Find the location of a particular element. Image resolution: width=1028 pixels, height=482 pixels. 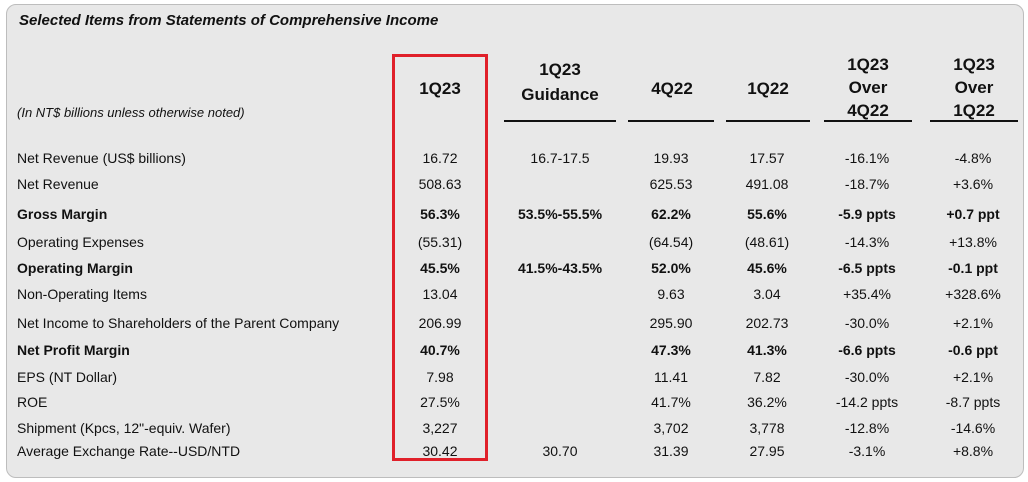

table-cell: +0.7 ppt is located at coordinates (973, 214).